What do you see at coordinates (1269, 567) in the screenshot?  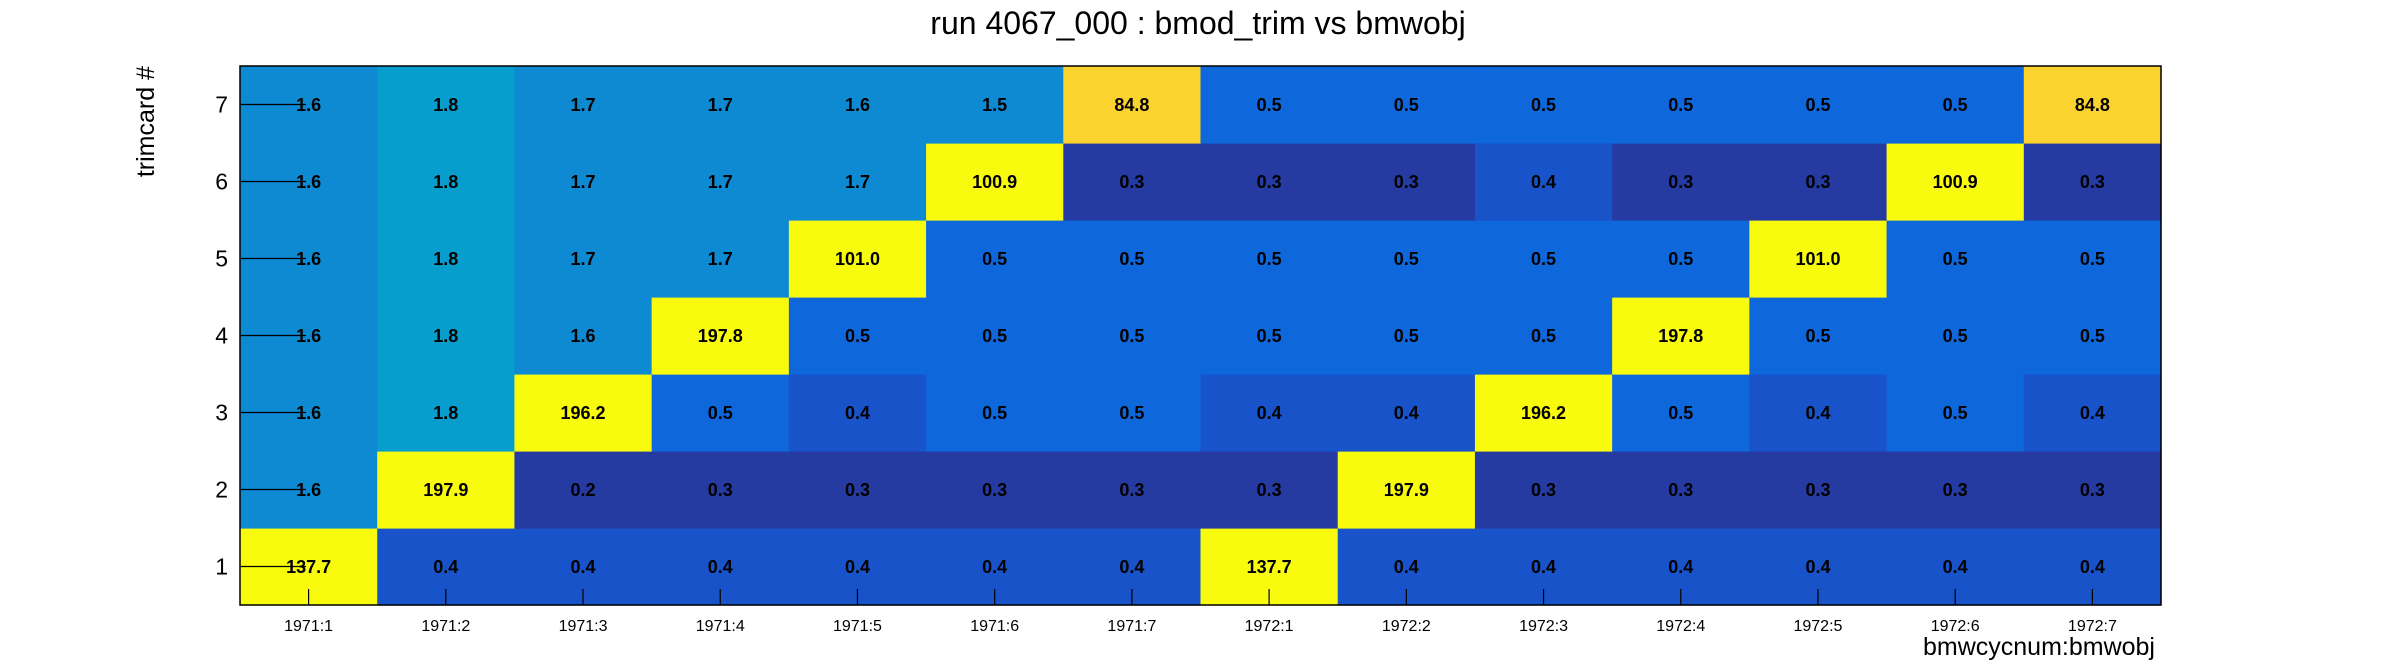 I see `cell-value-label: 137.7` at bounding box center [1269, 567].